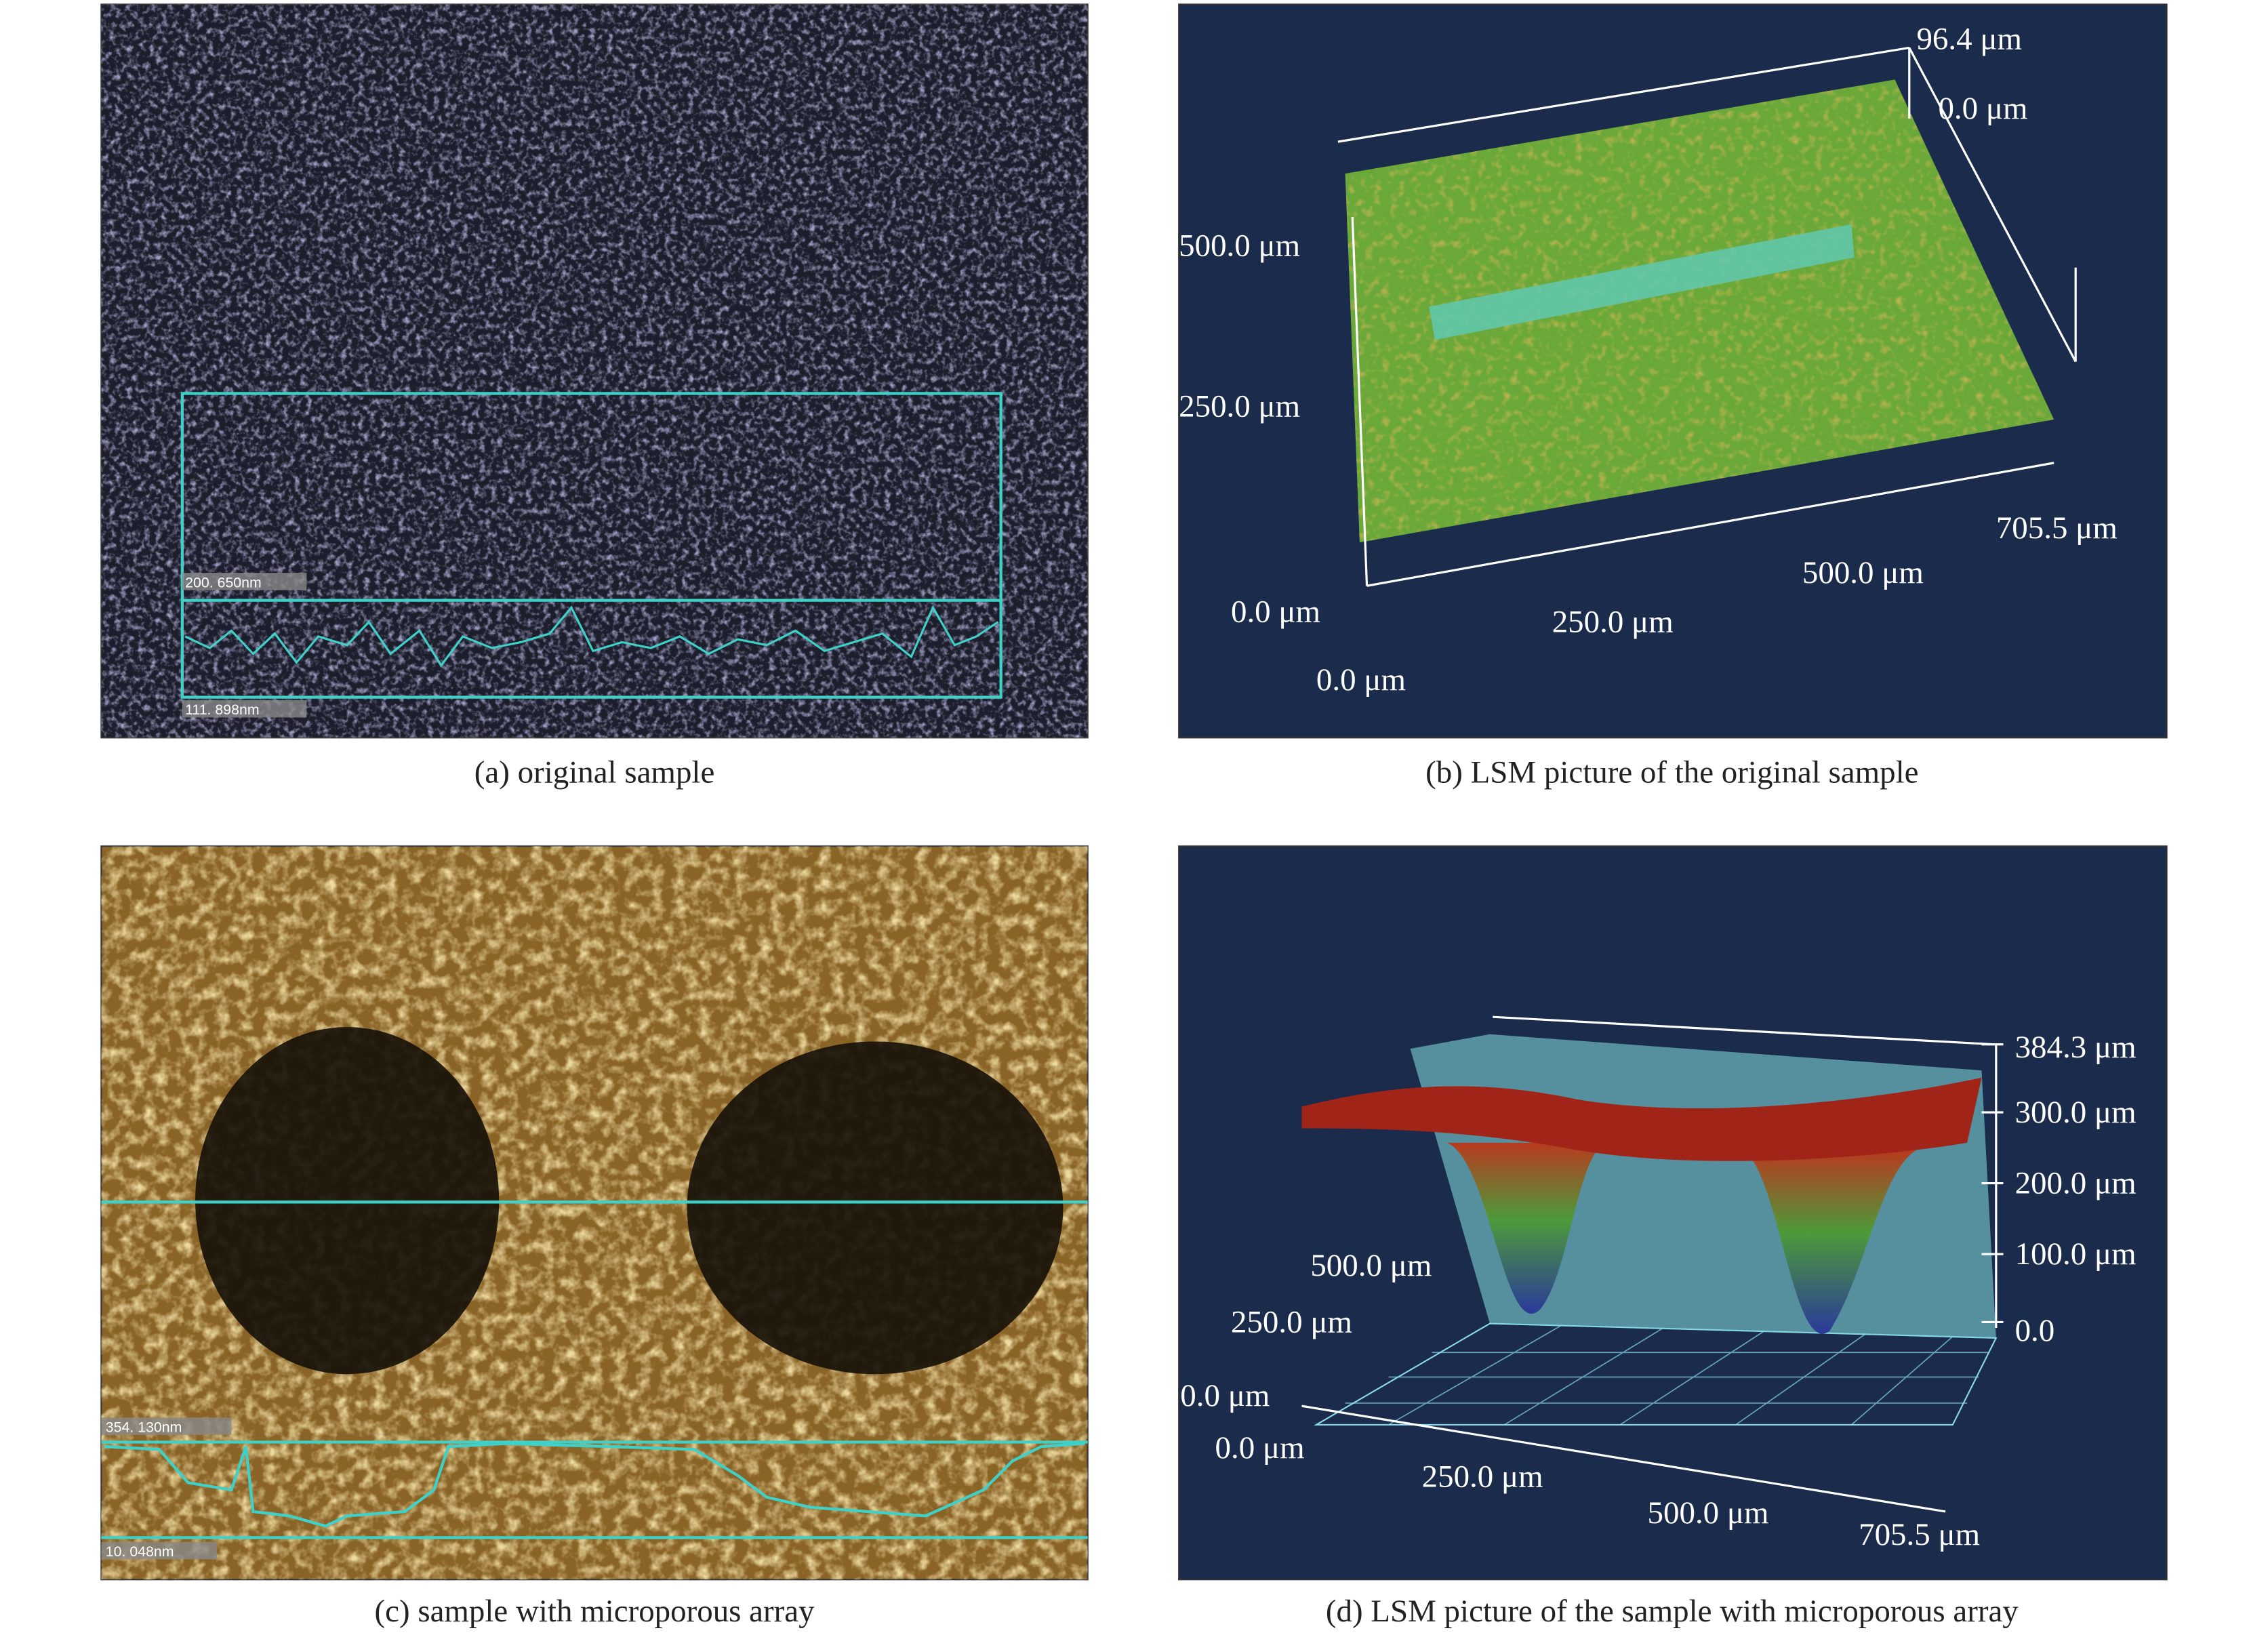 This screenshot has height=1637, width=2268. I want to click on axis-label: 200.0 μm, so click(2076, 1183).